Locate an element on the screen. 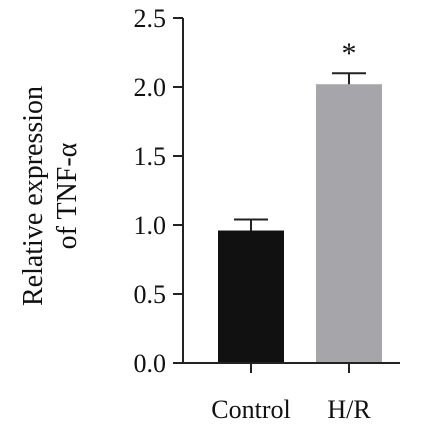 This screenshot has height=430, width=423. y-tick-label: 2.0 is located at coordinates (150, 87).